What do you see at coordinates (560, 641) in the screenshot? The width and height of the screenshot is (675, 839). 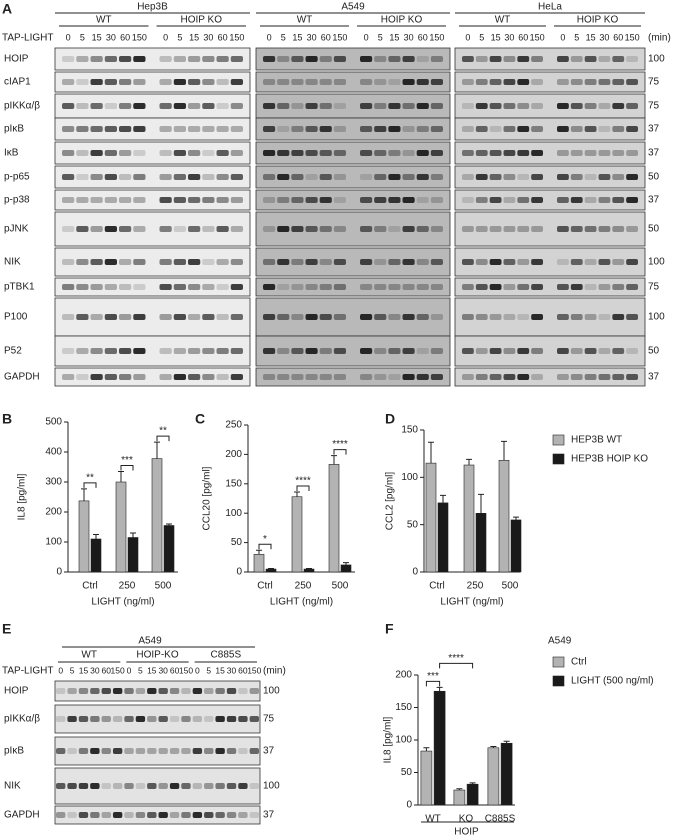 I see `chart-title: A549` at bounding box center [560, 641].